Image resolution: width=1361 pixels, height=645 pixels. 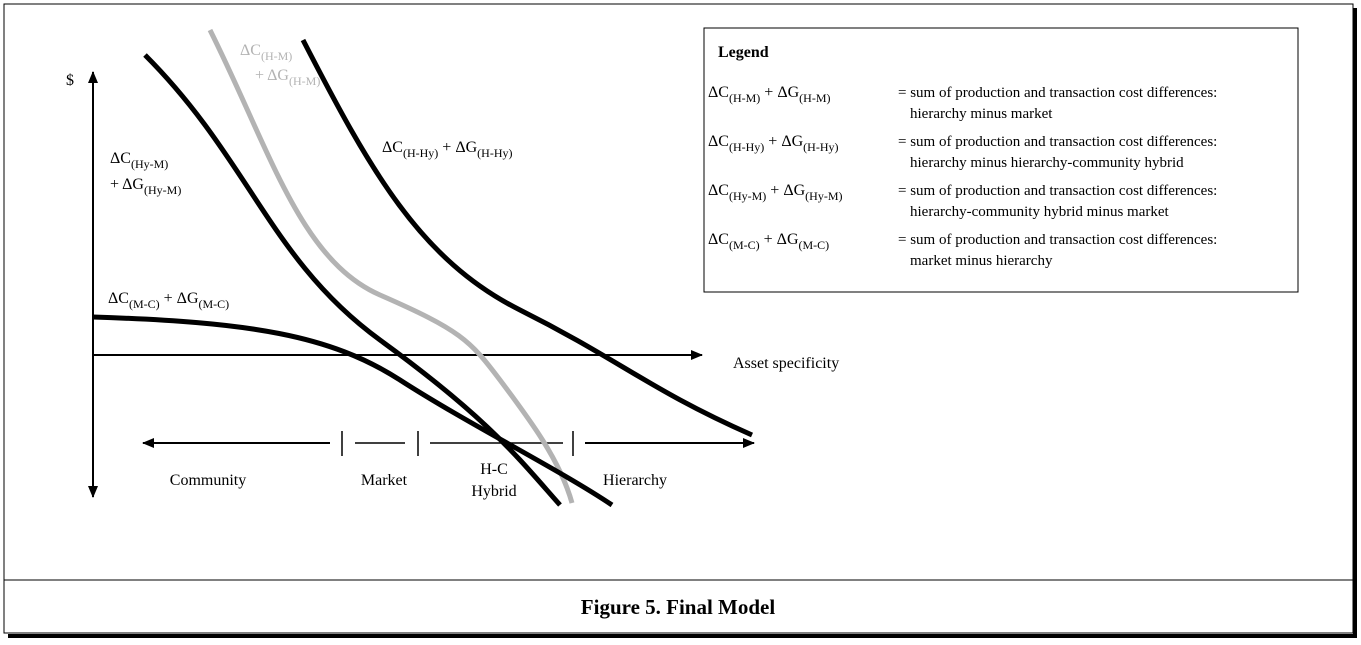 What do you see at coordinates (1040, 212) in the screenshot?
I see `legend-definition: hierarchy-community hybrid minus market` at bounding box center [1040, 212].